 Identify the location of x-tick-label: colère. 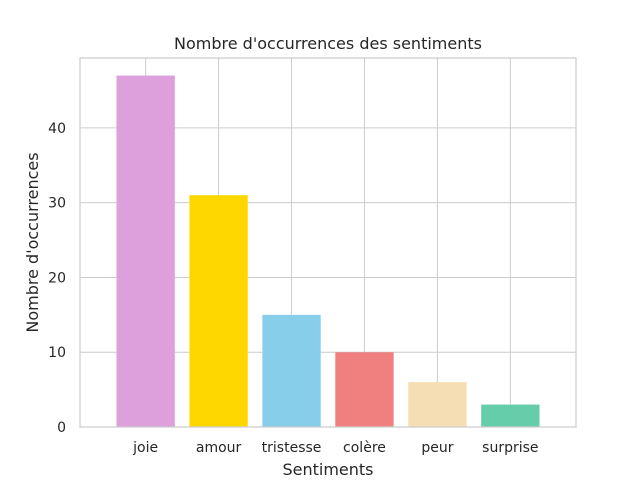
(364, 448).